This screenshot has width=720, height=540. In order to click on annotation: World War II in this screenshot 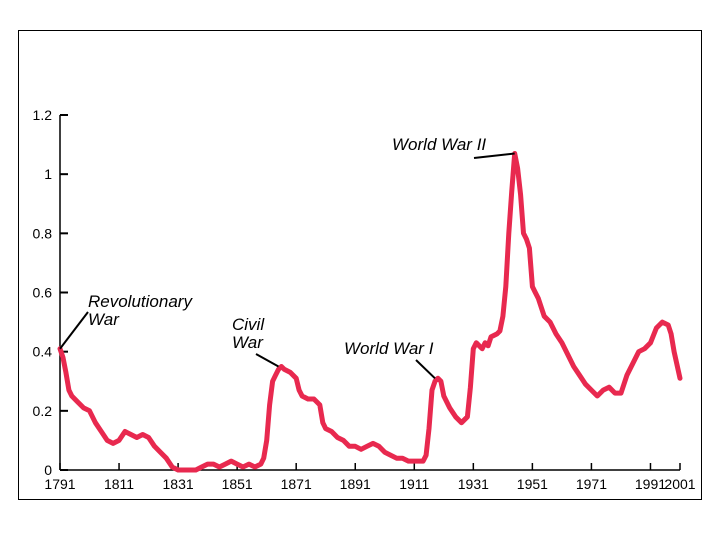, I will do `click(453, 147)`.